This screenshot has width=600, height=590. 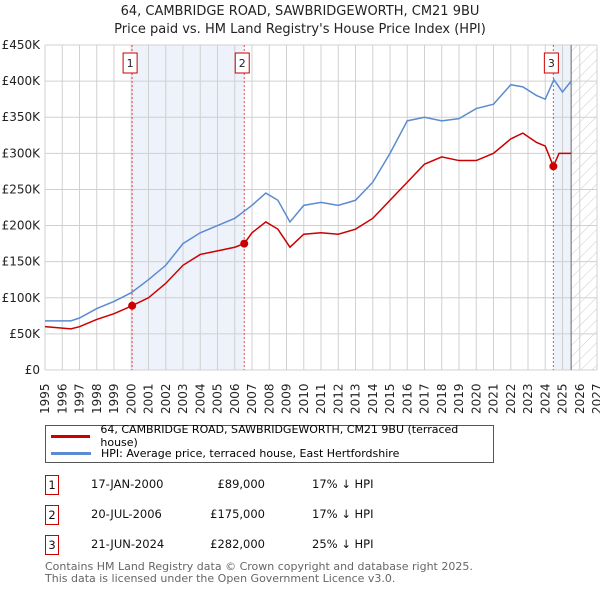 What do you see at coordinates (584, 207) in the screenshot?
I see `forecast-hatch` at bounding box center [584, 207].